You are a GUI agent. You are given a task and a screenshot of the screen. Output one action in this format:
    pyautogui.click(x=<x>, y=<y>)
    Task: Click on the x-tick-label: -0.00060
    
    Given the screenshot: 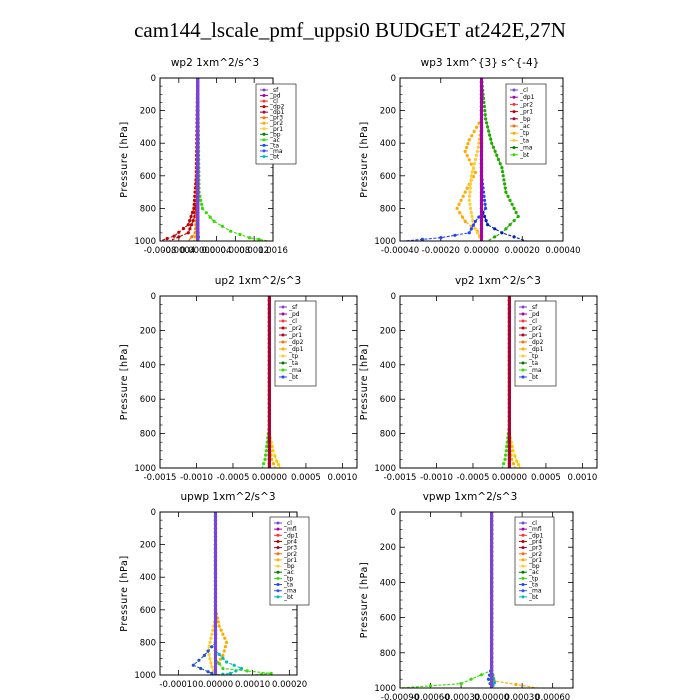 What is the action you would take?
    pyautogui.click(x=430, y=696)
    